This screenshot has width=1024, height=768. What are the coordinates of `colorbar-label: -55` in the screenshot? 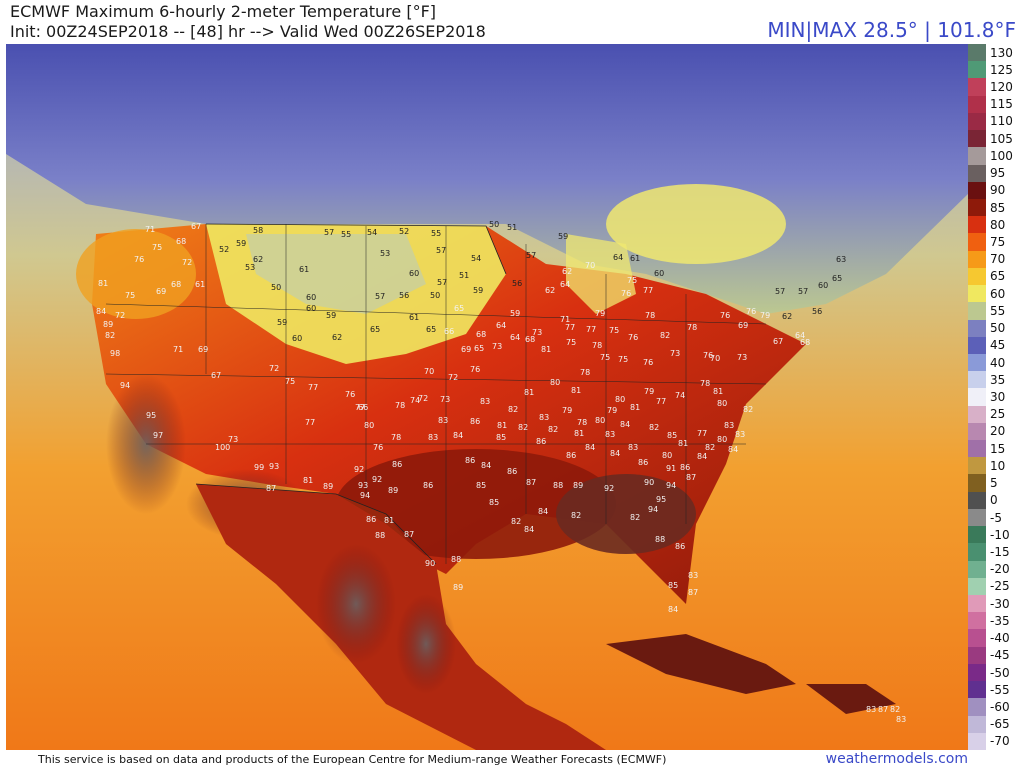 It's located at (1000, 689).